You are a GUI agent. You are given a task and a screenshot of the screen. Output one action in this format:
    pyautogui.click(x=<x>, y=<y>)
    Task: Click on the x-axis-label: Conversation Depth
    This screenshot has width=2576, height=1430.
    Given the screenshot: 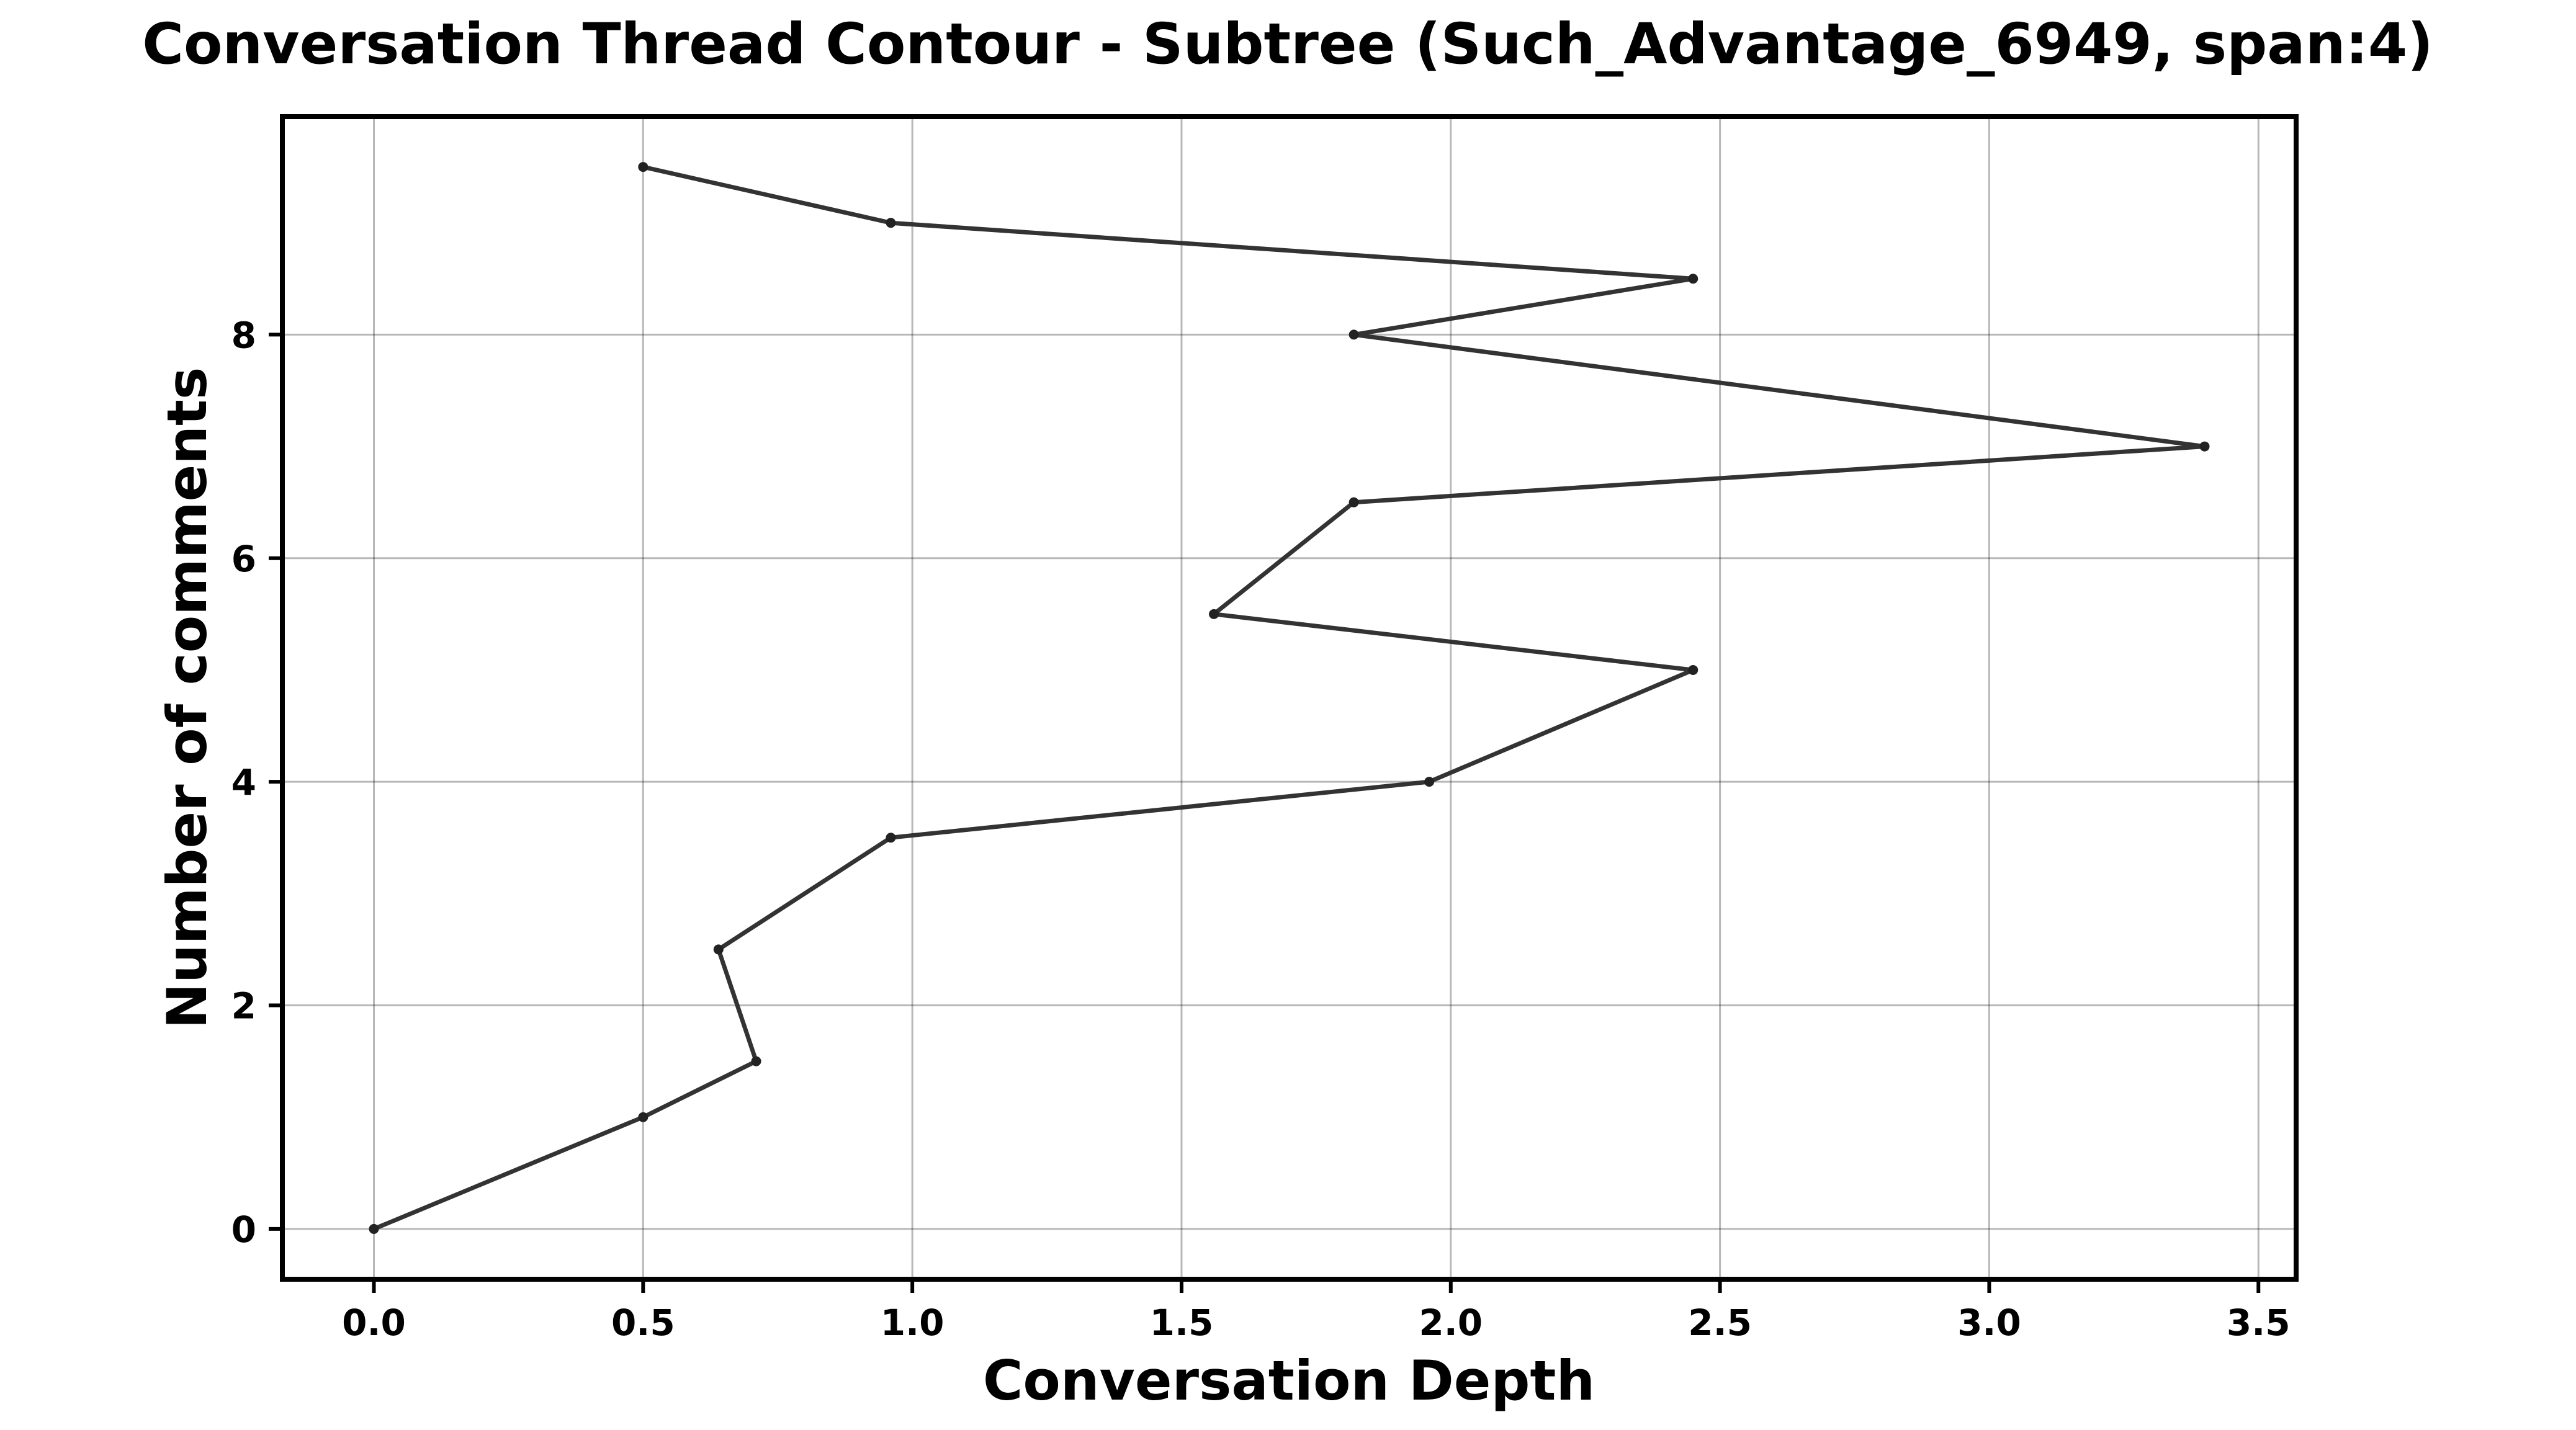 What is the action you would take?
    pyautogui.click(x=1289, y=1381)
    